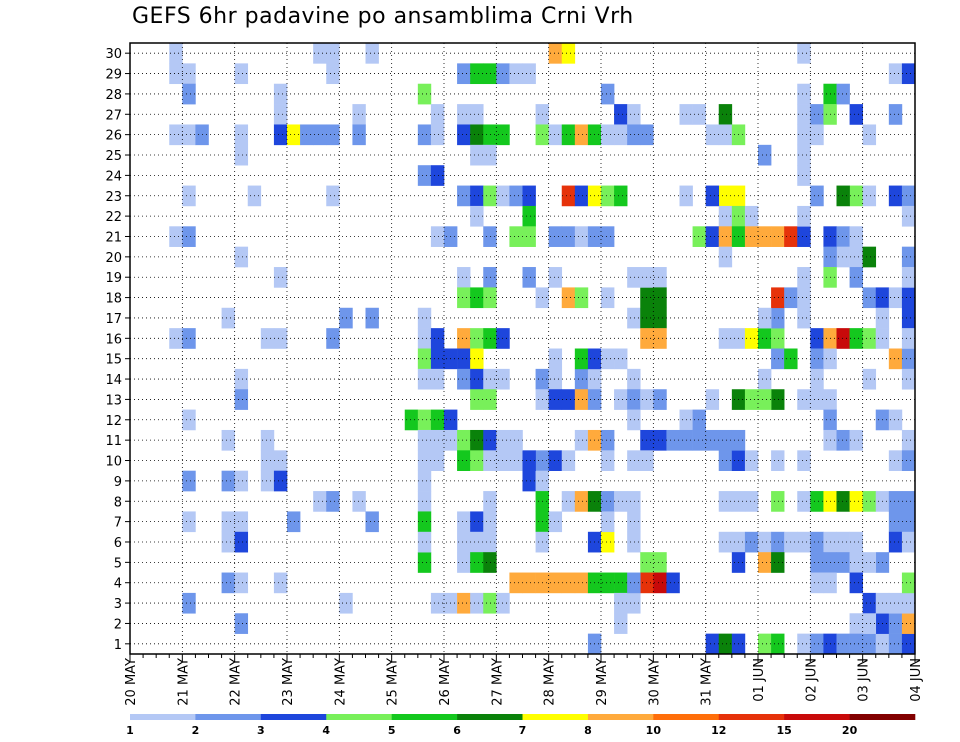 This screenshot has width=960, height=742. Describe the element at coordinates (113, 441) in the screenshot. I see `y-tick-label: 11` at that location.